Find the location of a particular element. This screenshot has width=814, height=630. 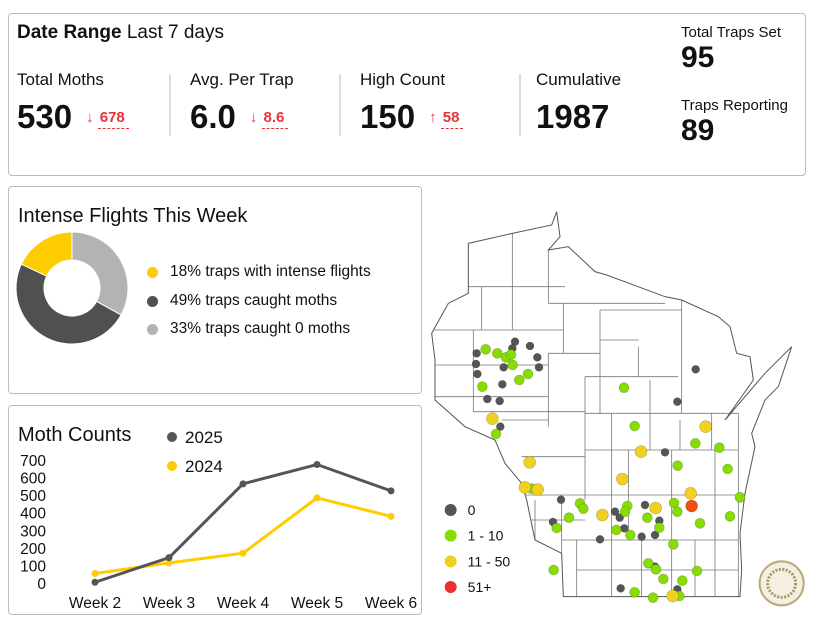

kpi-total-moths: Total Moths 530 ↓ 678 is located at coordinates (73, 103).